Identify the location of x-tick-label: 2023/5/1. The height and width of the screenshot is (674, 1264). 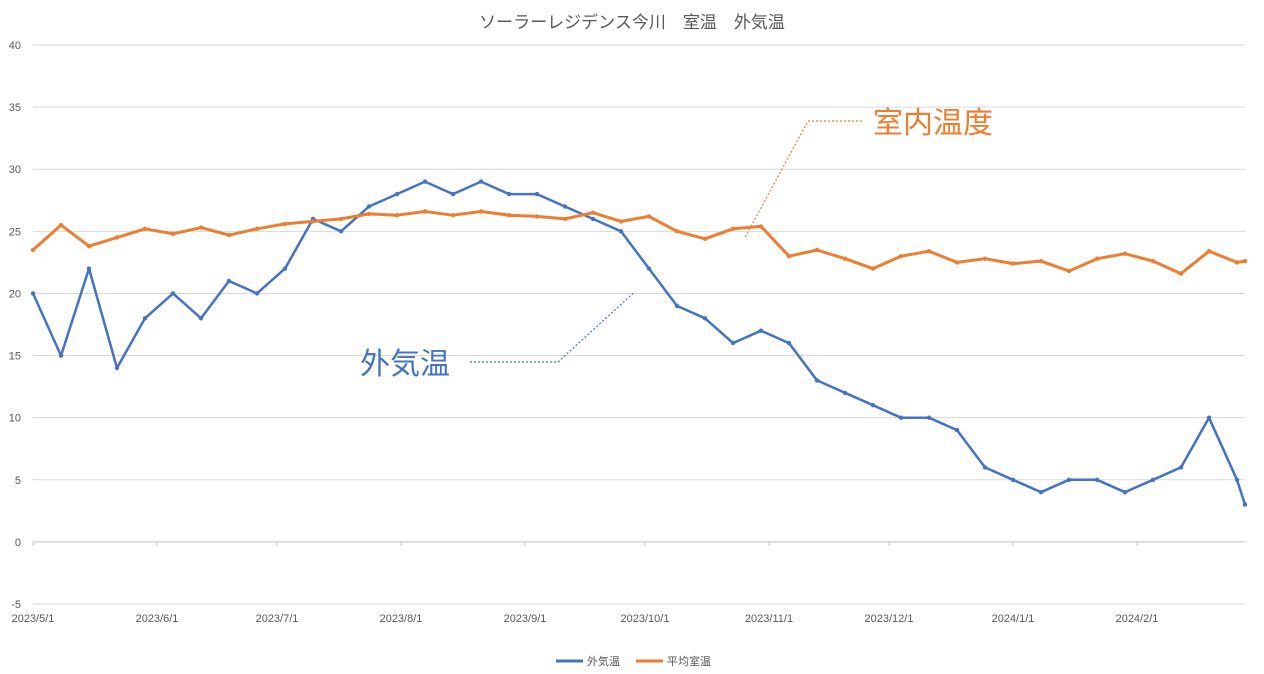
(33, 619).